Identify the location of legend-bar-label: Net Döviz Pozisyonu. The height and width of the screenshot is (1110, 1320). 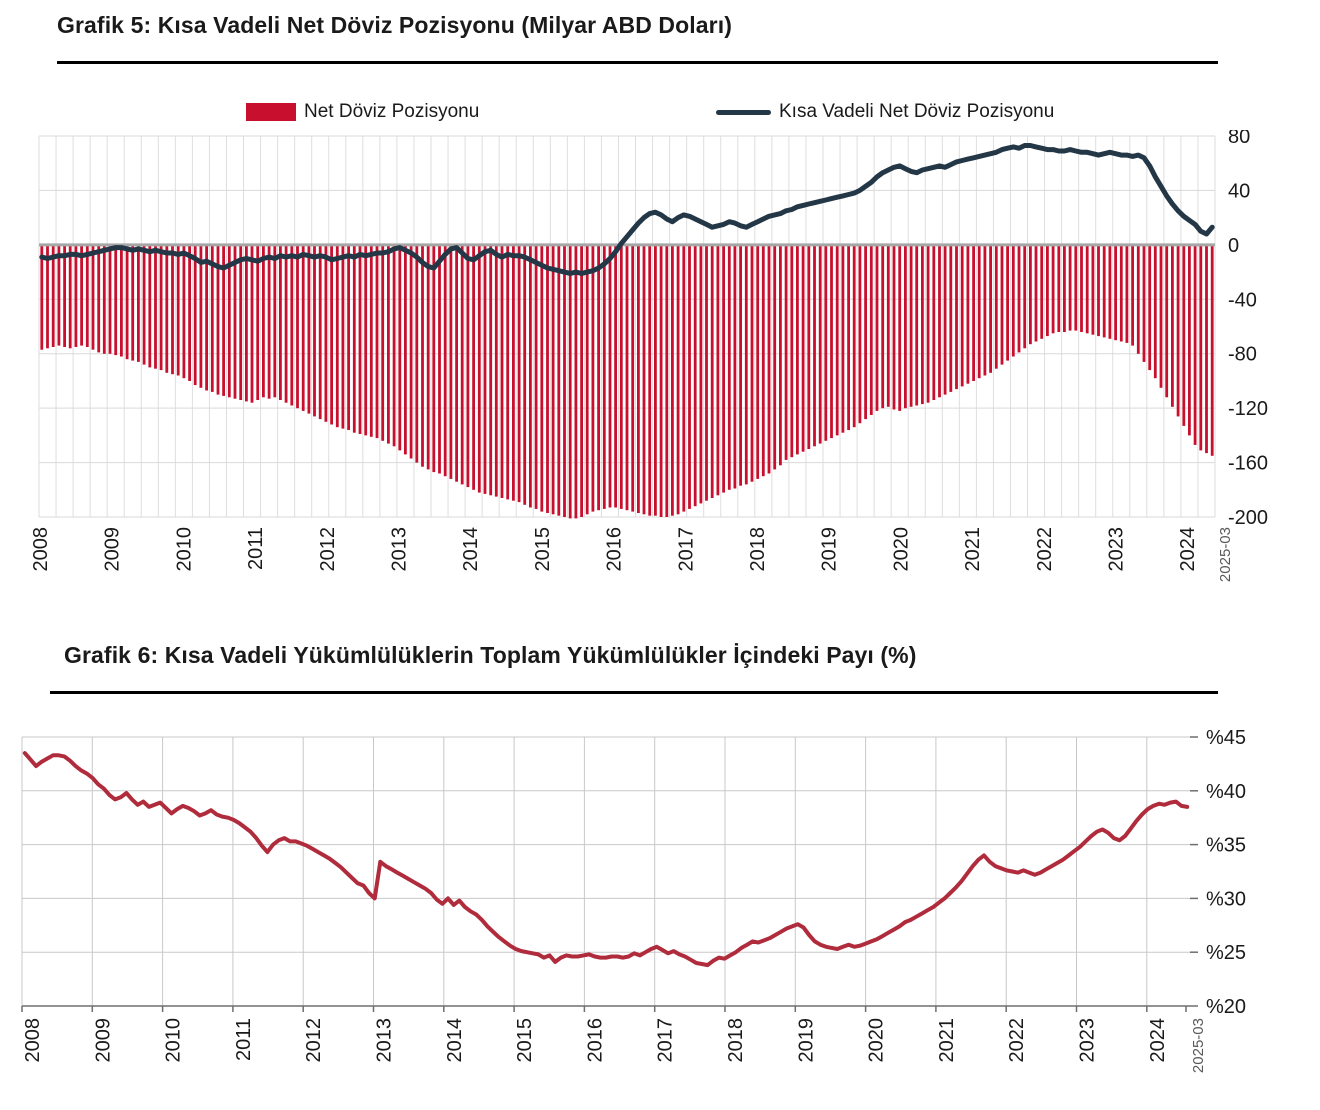
(392, 111).